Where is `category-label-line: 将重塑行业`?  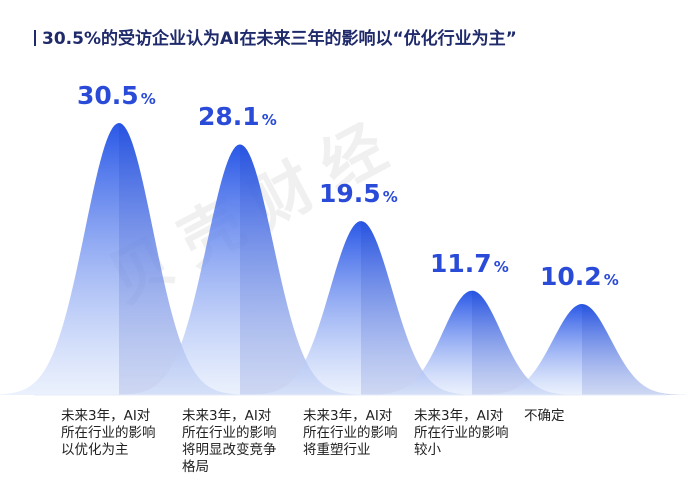
category-label-line: 将重塑行业 is located at coordinates (337, 450).